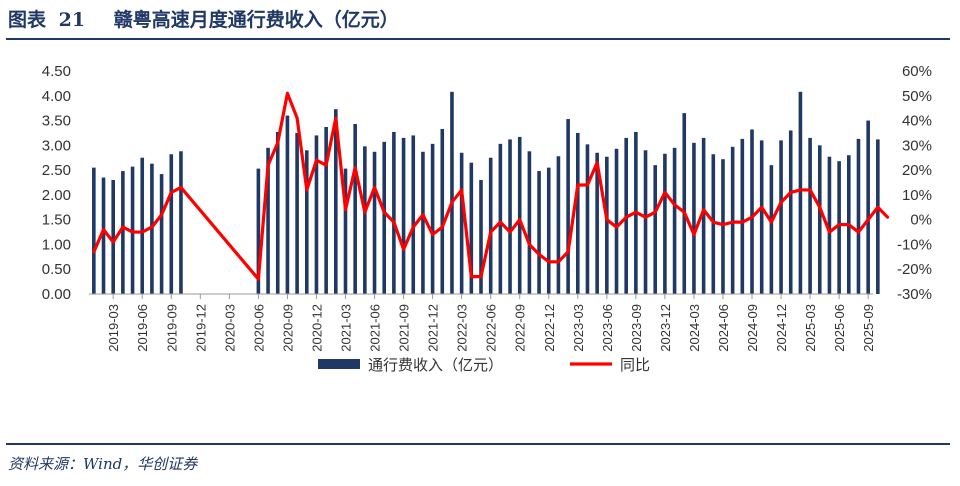  What do you see at coordinates (478, 39) in the screenshot?
I see `top-rule` at bounding box center [478, 39].